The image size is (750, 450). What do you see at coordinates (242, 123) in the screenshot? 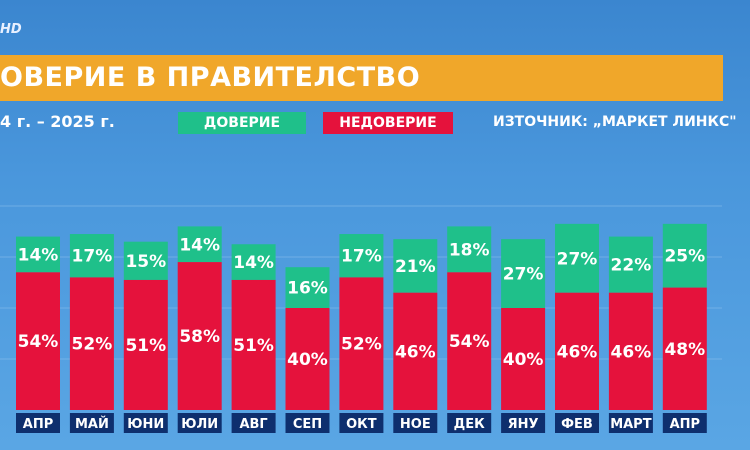
I see `legend-trust: ДОВЕРИЕ` at bounding box center [242, 123].